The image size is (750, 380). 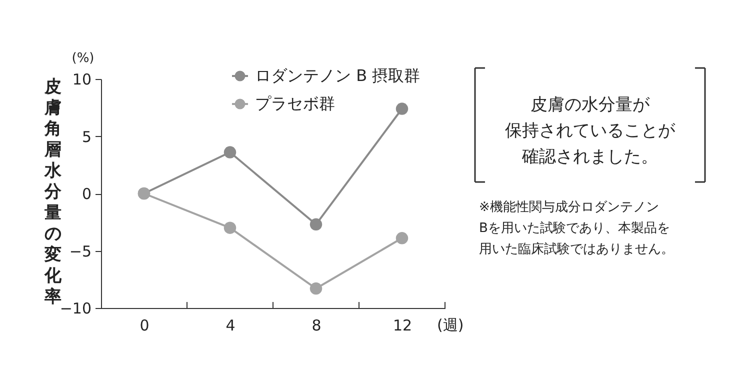 What do you see at coordinates (590, 105) in the screenshot?
I see `text: 皮膚の水分量が` at bounding box center [590, 105].